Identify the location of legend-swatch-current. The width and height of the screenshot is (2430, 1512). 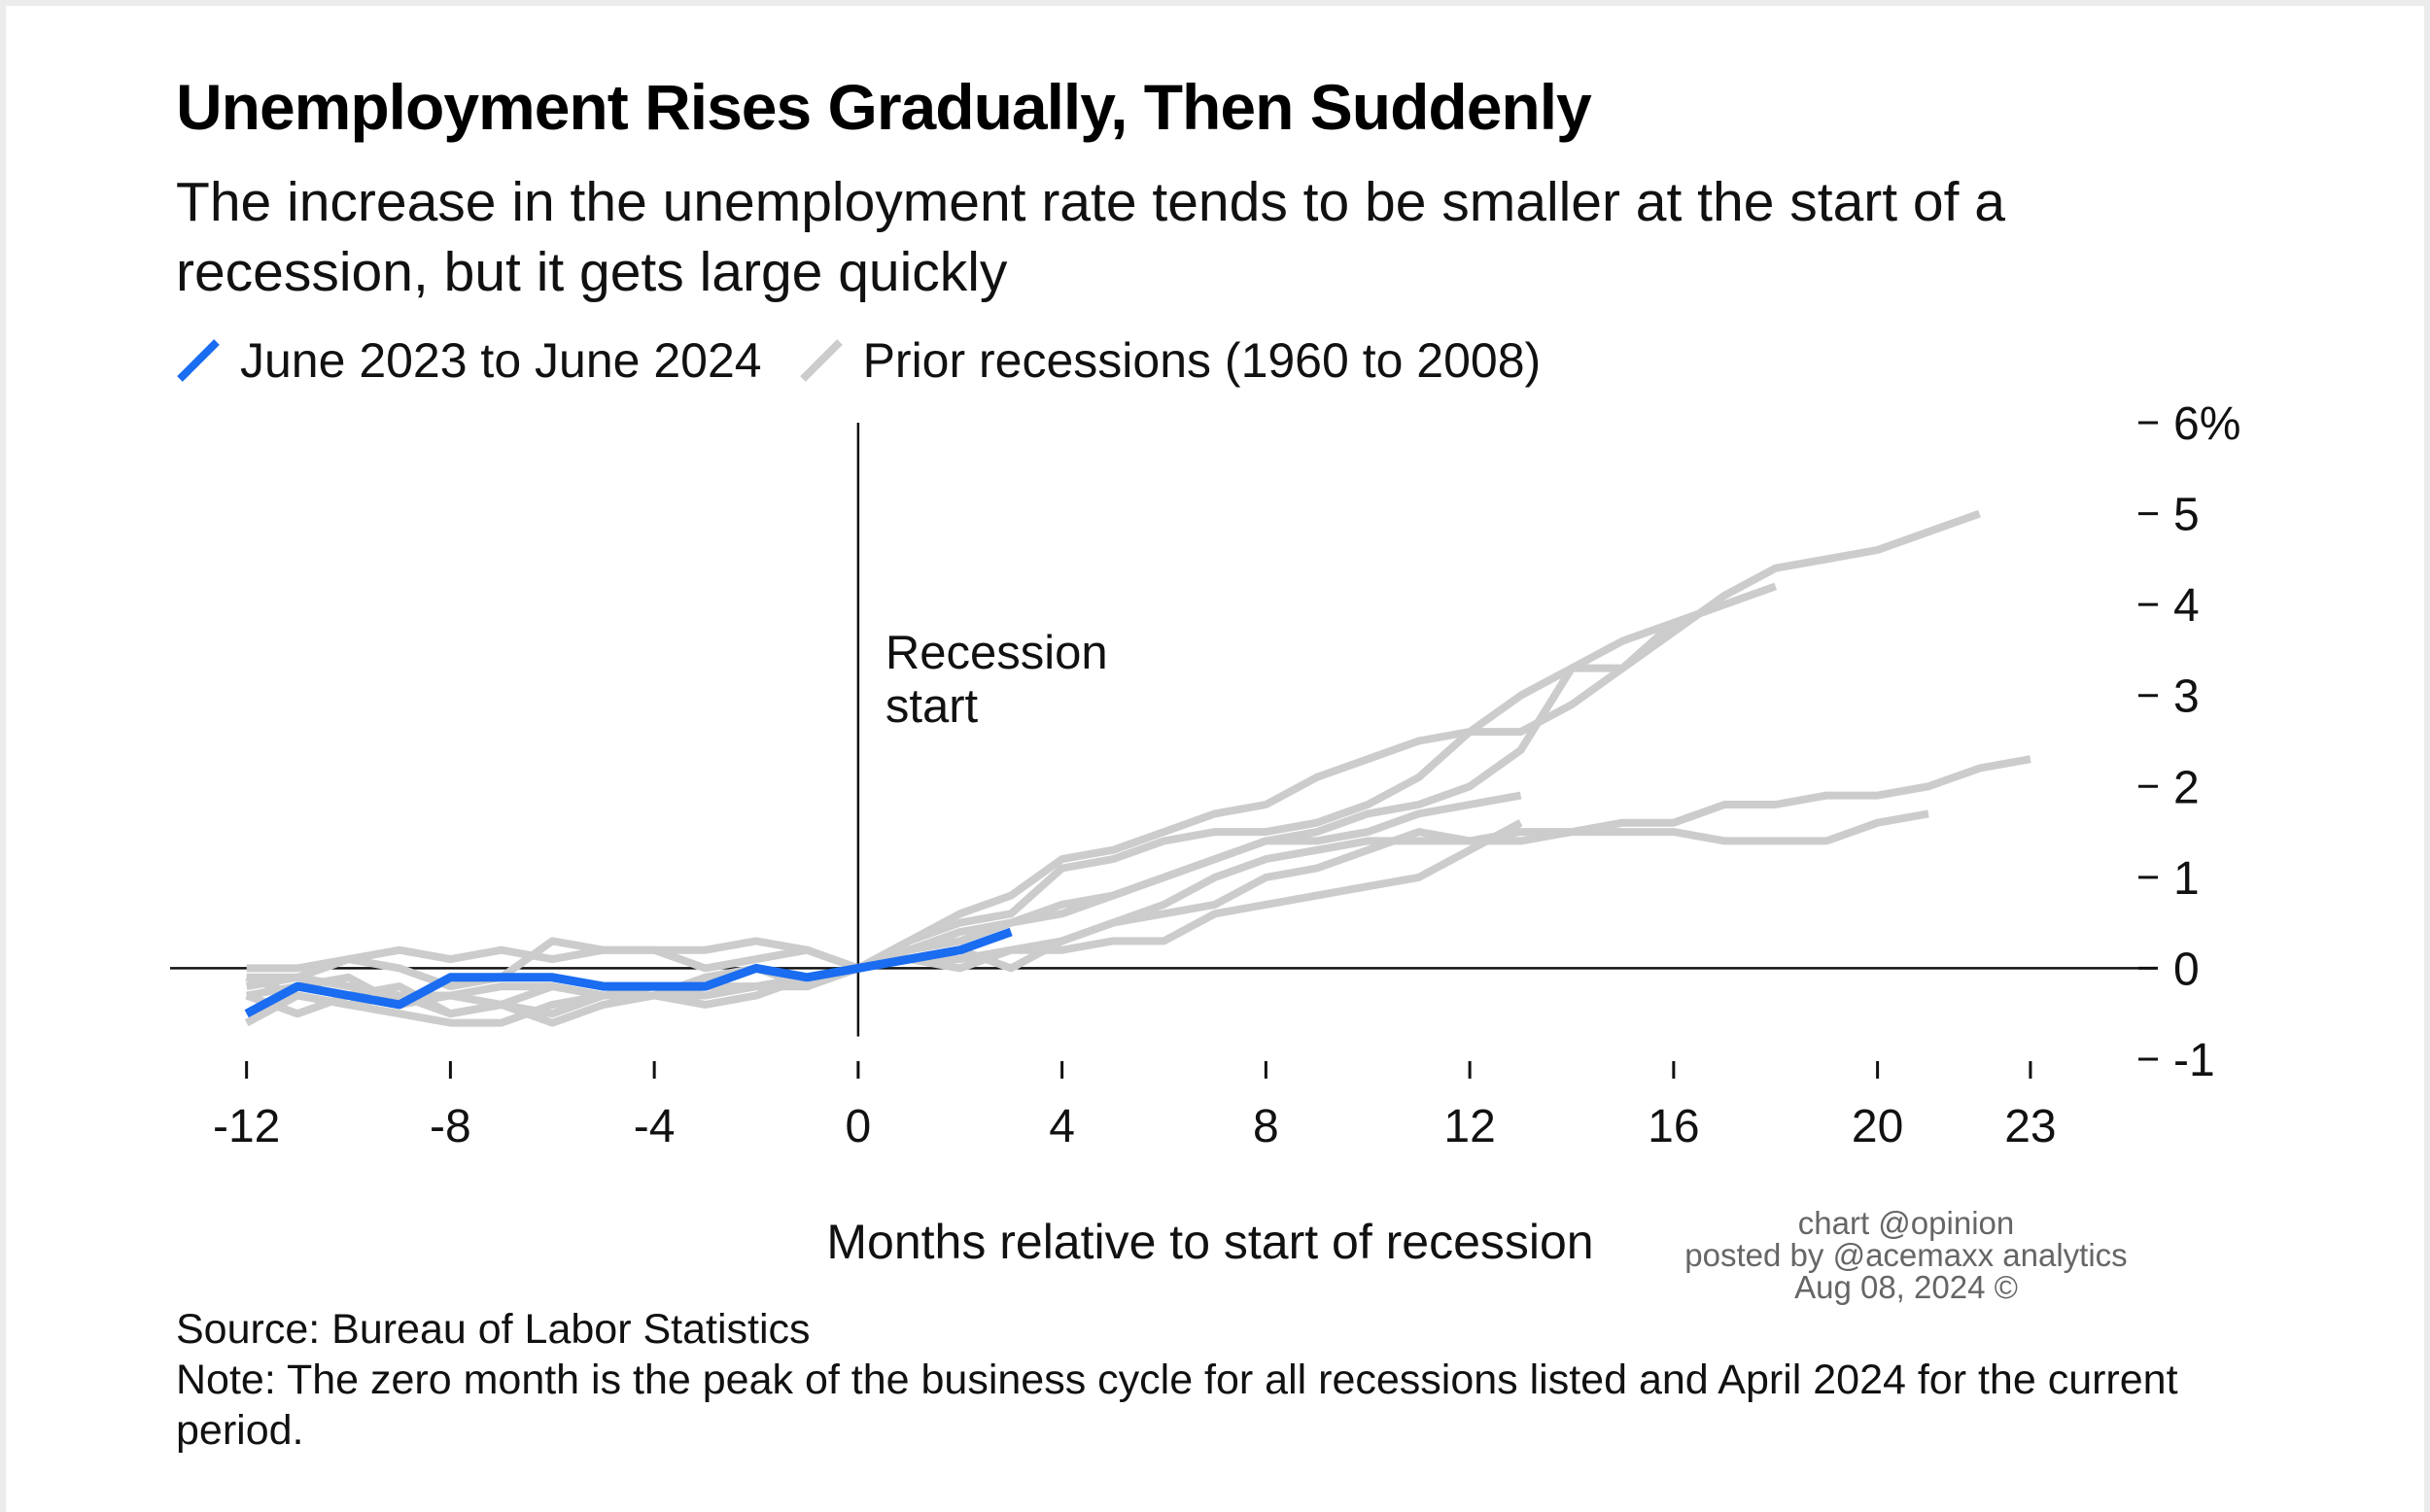
(198, 360).